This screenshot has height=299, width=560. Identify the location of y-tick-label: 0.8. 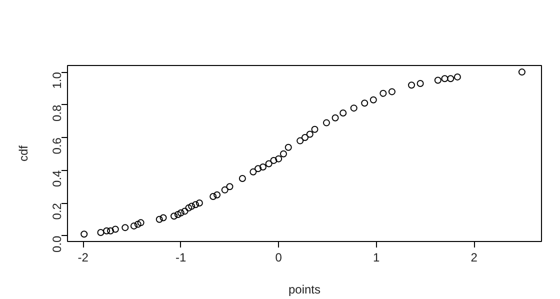
(57, 113).